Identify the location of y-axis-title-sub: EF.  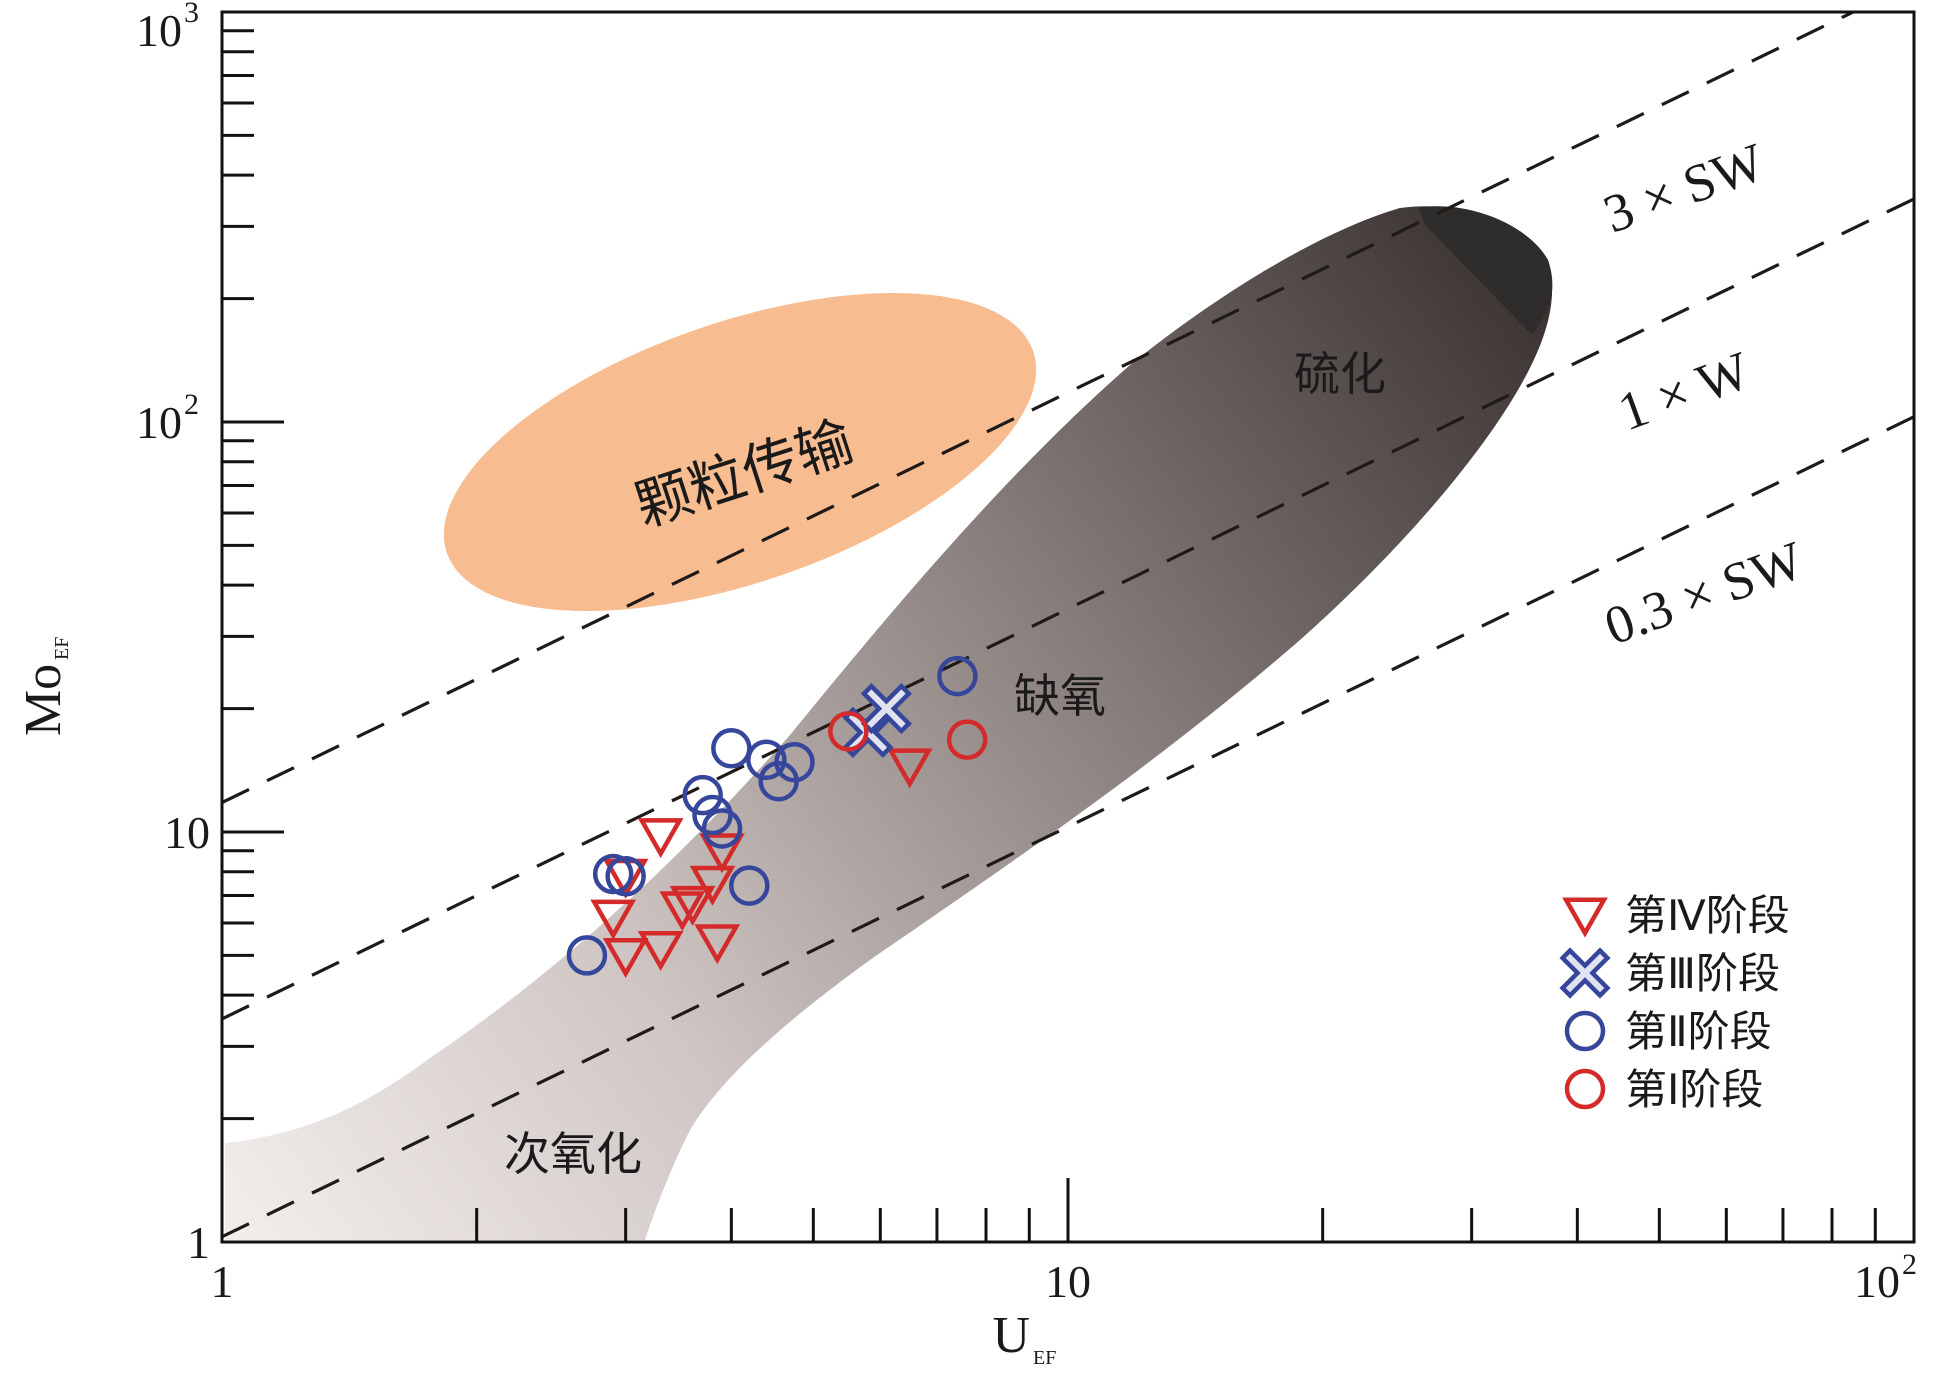
(62, 648).